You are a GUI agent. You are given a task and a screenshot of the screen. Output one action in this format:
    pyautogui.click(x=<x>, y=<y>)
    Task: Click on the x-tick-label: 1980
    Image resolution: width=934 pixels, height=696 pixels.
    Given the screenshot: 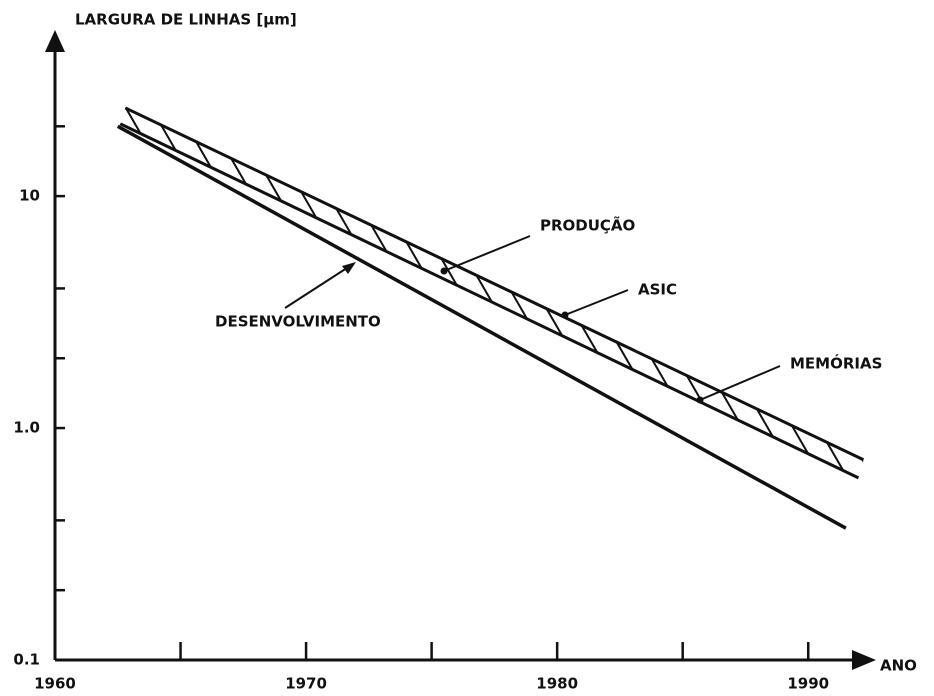 What is the action you would take?
    pyautogui.click(x=557, y=684)
    